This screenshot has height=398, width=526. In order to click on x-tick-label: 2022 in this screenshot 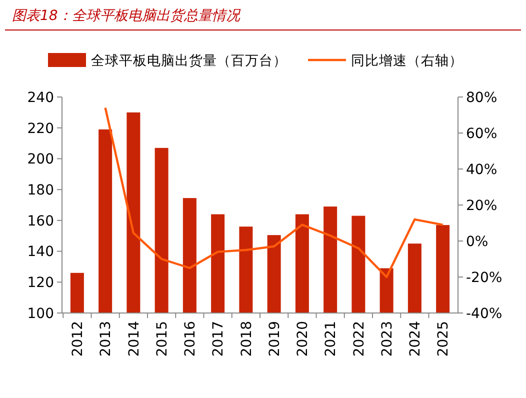, I will do `click(359, 339)`.